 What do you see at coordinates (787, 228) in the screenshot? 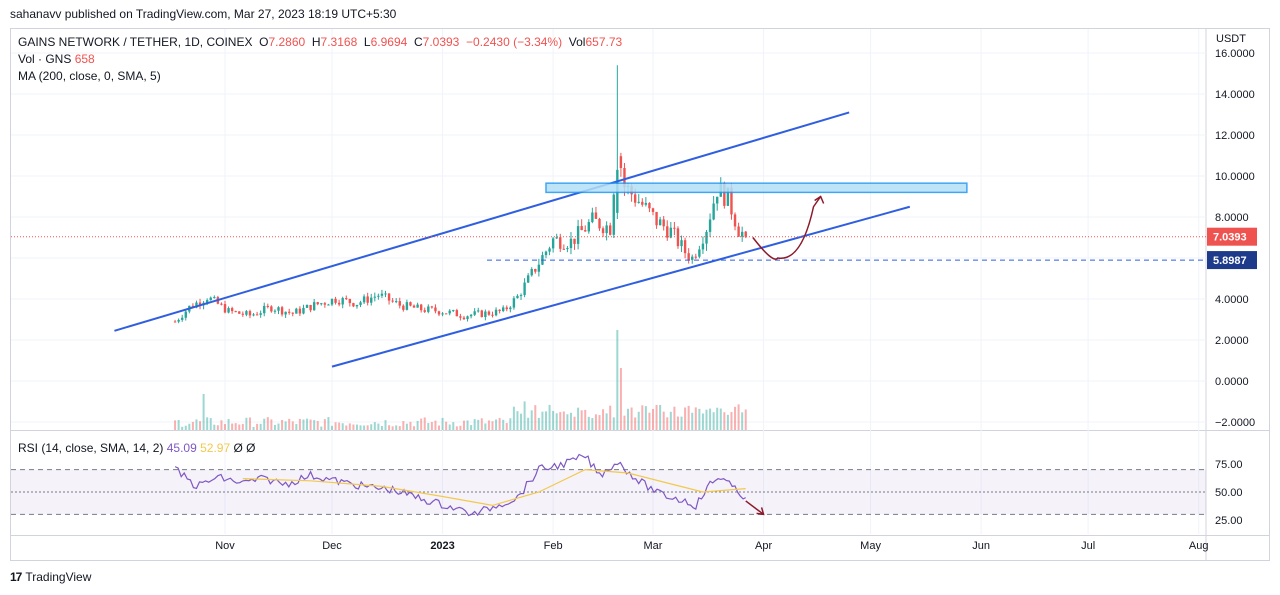
I see `projection-path` at bounding box center [787, 228].